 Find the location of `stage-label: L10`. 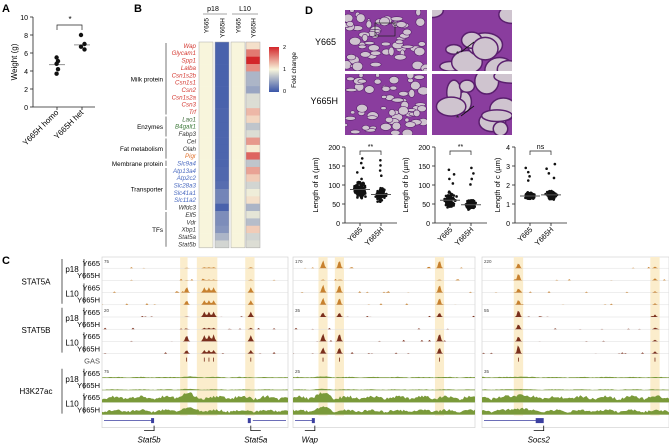

stage-label: L10 is located at coordinates (72, 342).